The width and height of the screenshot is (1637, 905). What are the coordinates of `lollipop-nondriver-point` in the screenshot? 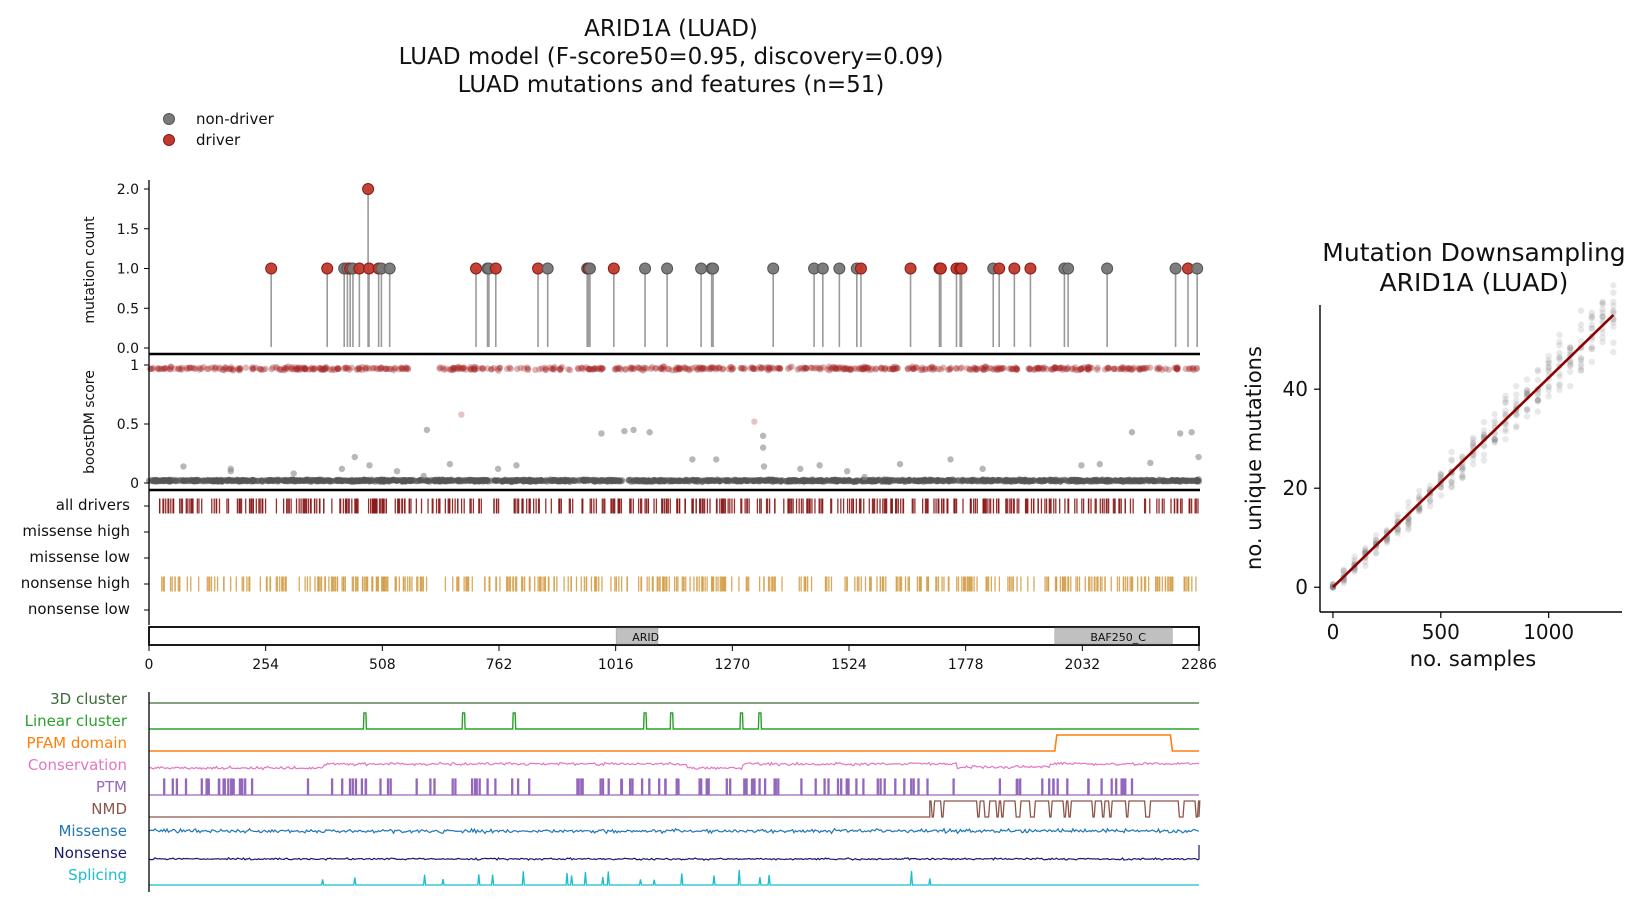 It's located at (839, 268).